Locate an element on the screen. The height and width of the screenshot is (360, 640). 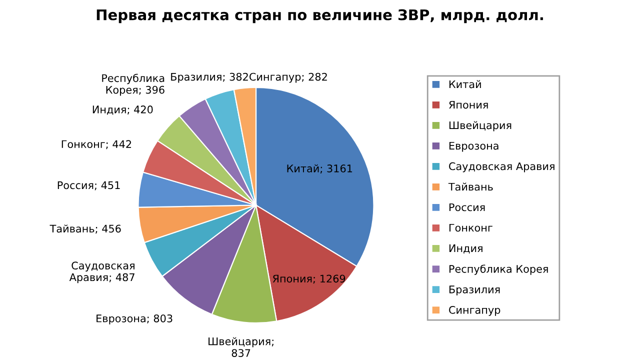
legend-label: Япония is located at coordinates (468, 104).